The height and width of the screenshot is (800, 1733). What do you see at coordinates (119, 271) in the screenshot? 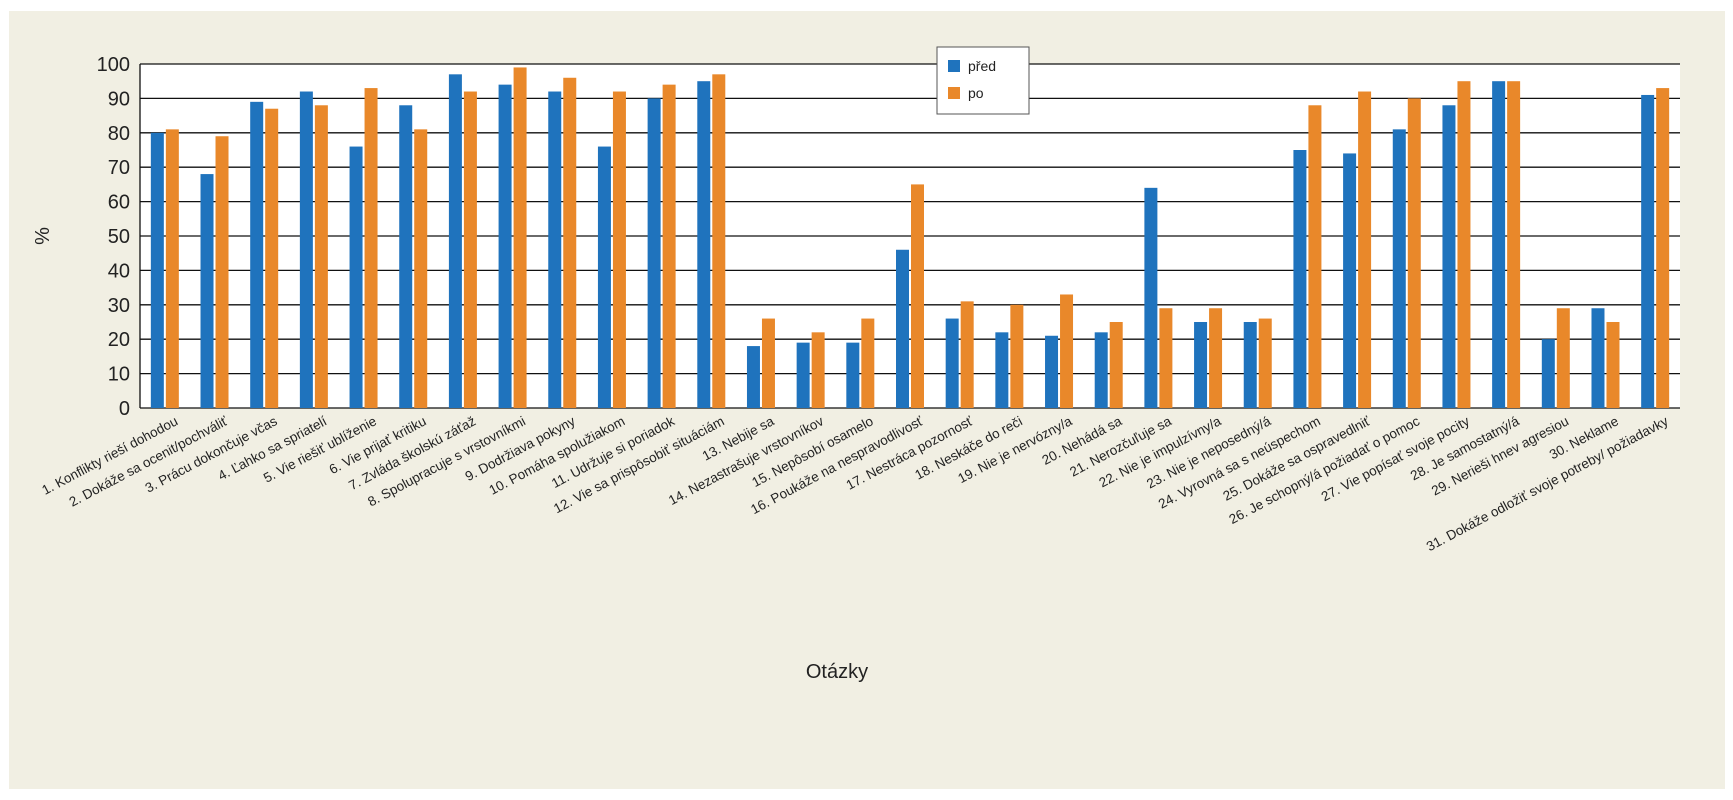
I see `y-tick-label: 40` at bounding box center [119, 271].